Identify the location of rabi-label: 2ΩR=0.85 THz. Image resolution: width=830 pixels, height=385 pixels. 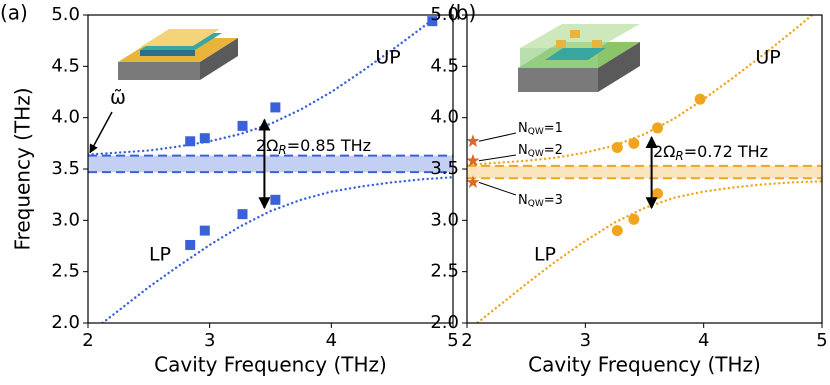
(313, 146).